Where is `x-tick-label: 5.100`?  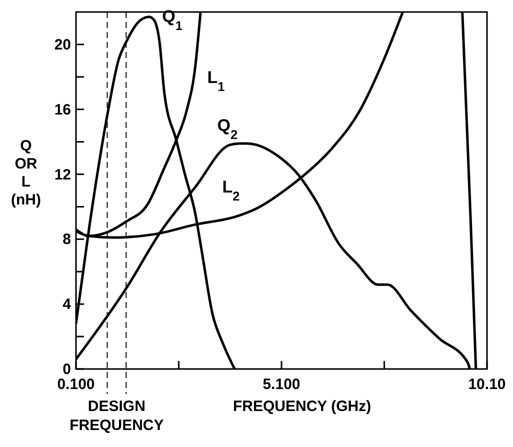 x-tick-label: 5.100 is located at coordinates (281, 384).